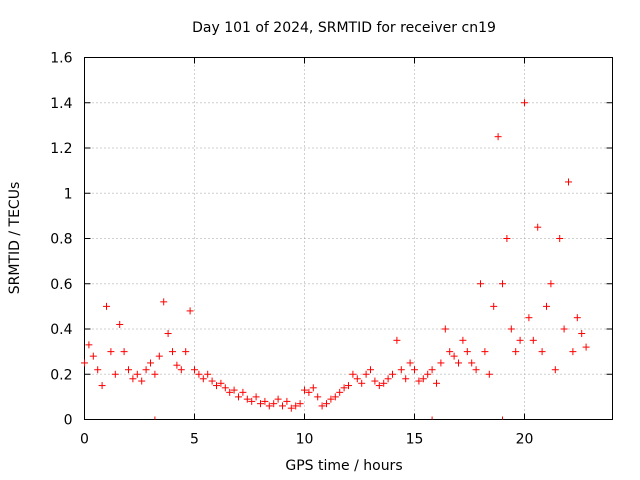 Image resolution: width=640 pixels, height=480 pixels. I want to click on x-tick-labels: 0 5 10 15 20, so click(306, 440).